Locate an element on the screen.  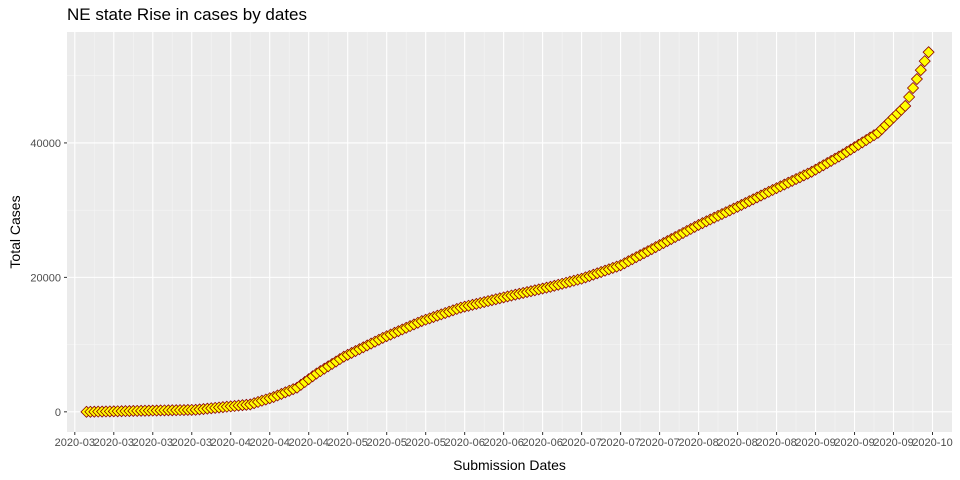
x-tick-label: 2020-10 is located at coordinates (932, 443).